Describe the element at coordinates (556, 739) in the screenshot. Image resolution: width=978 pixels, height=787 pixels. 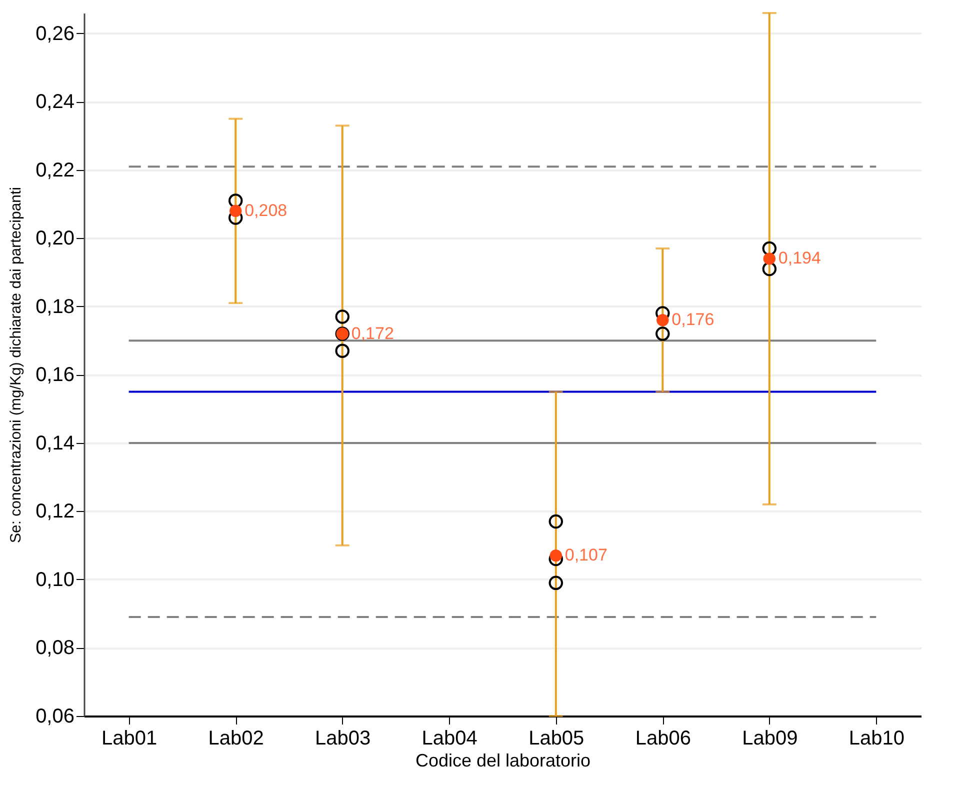
I see `x-tick-label: Lab05` at that location.